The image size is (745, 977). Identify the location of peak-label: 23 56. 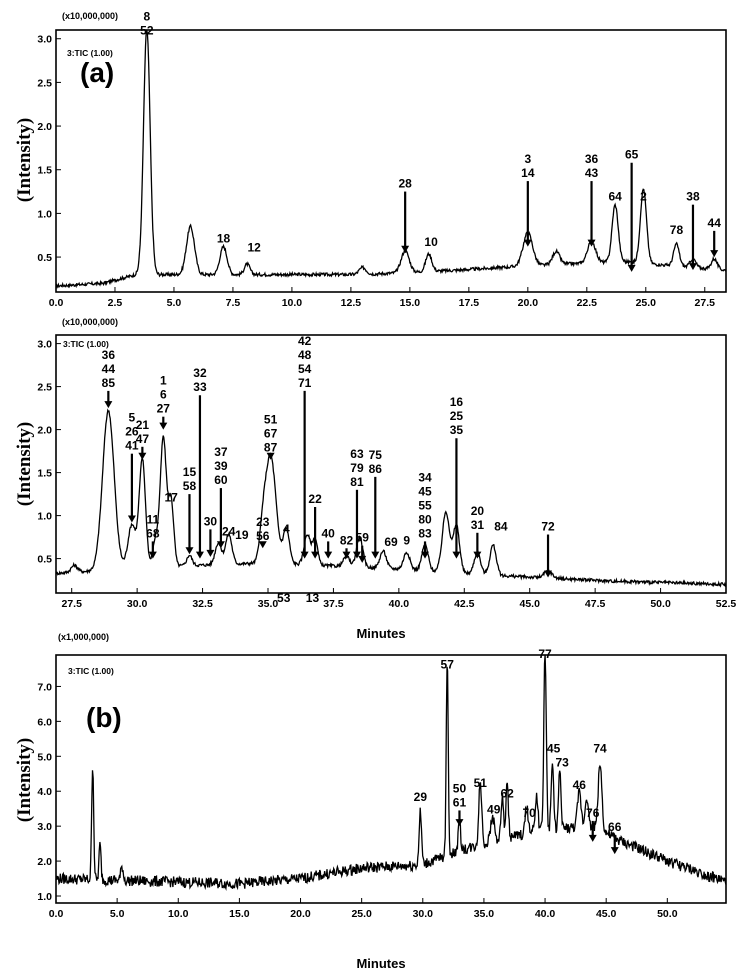
(263, 529).